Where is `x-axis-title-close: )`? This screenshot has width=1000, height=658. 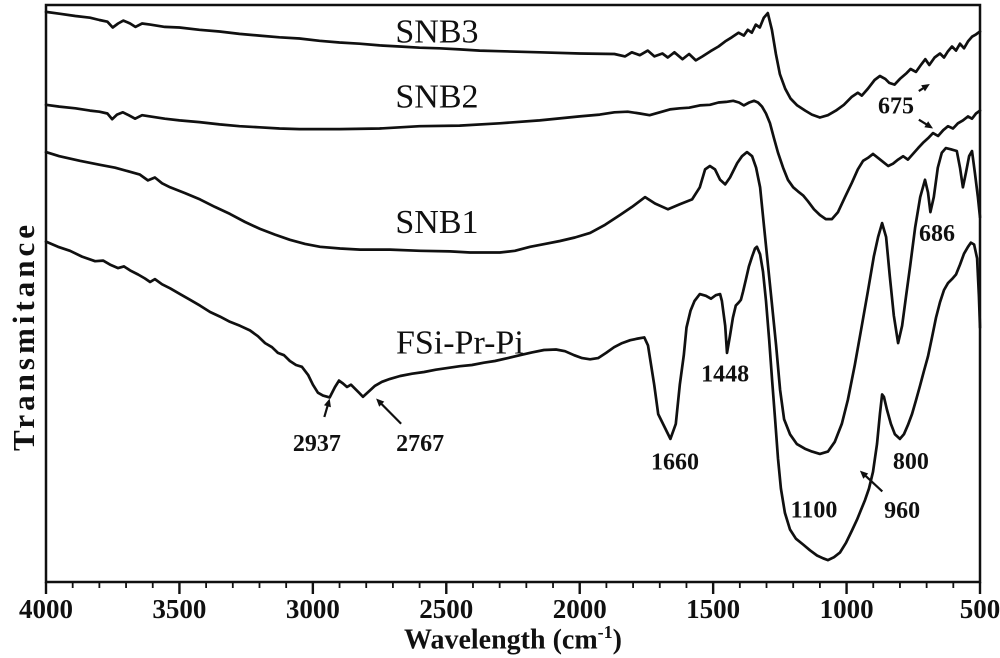 x-axis-title-close: ) is located at coordinates (617, 640).